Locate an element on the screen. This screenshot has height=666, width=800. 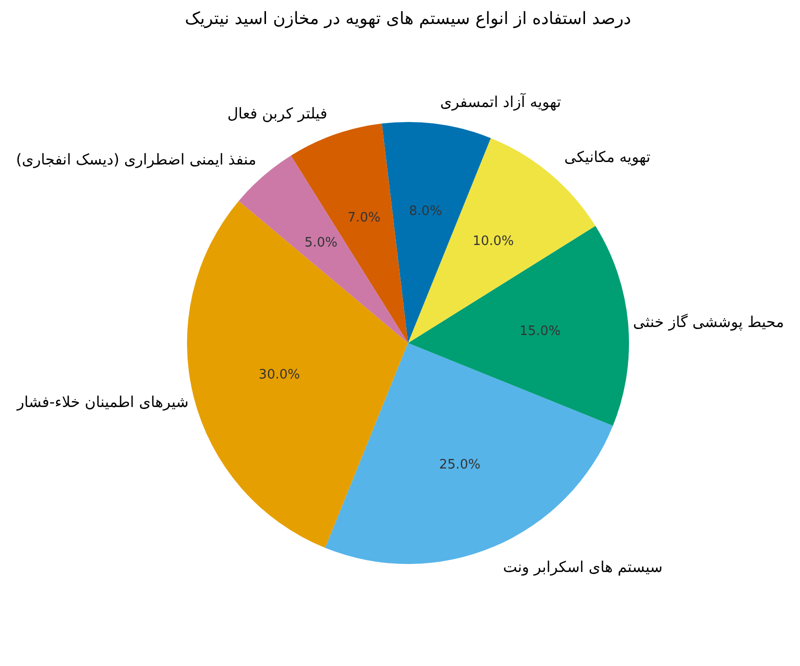
title: درصد استفاده از انواع سیستم های تهویه در مخازن اسید نیتریک is located at coordinates (408, 19).